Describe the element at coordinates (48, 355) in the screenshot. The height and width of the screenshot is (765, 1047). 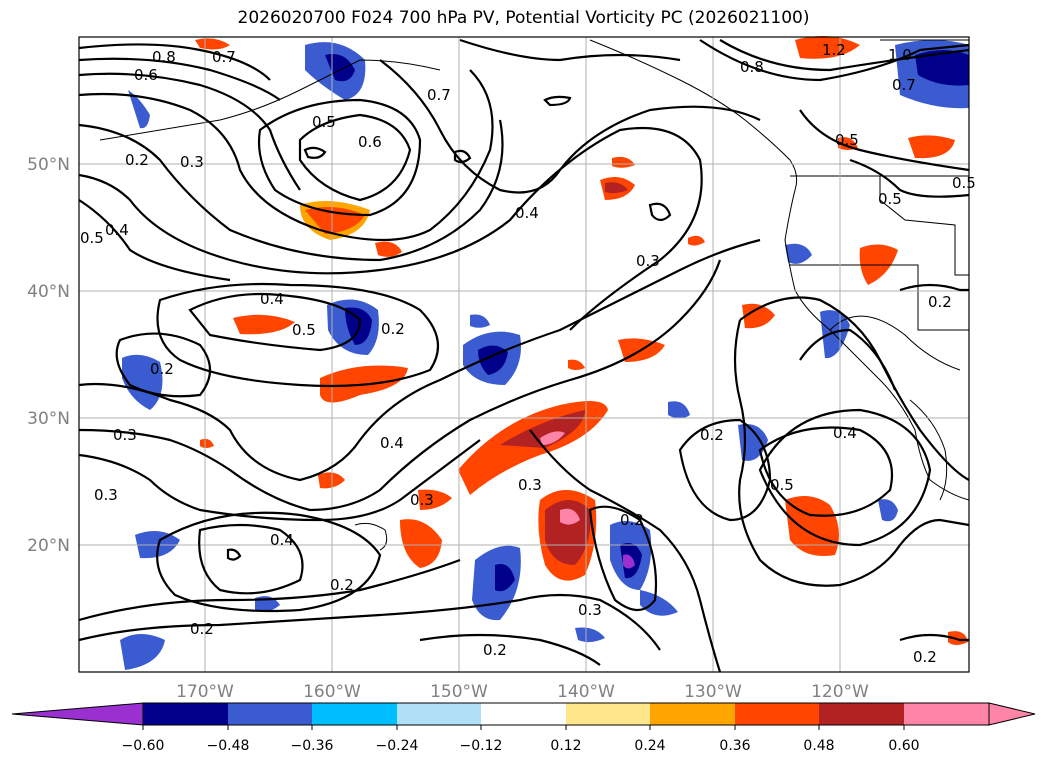
I see `latitude-labels: 50°N 40°N 30°N 20°N` at that location.